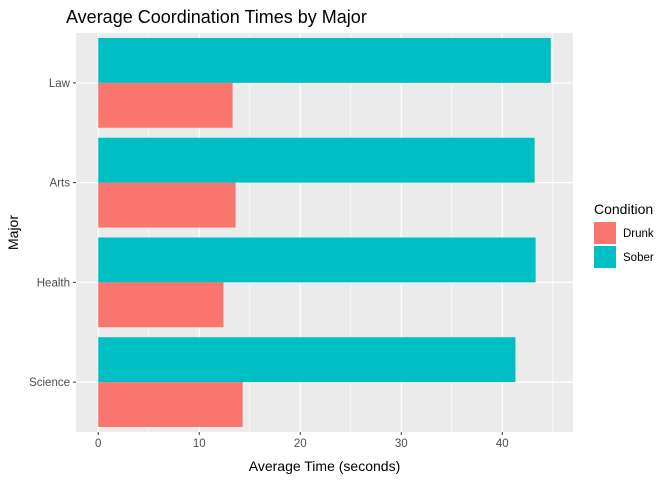 This screenshot has height=480, width=672. Describe the element at coordinates (161, 305) in the screenshot. I see `bar-drunk-health` at that location.